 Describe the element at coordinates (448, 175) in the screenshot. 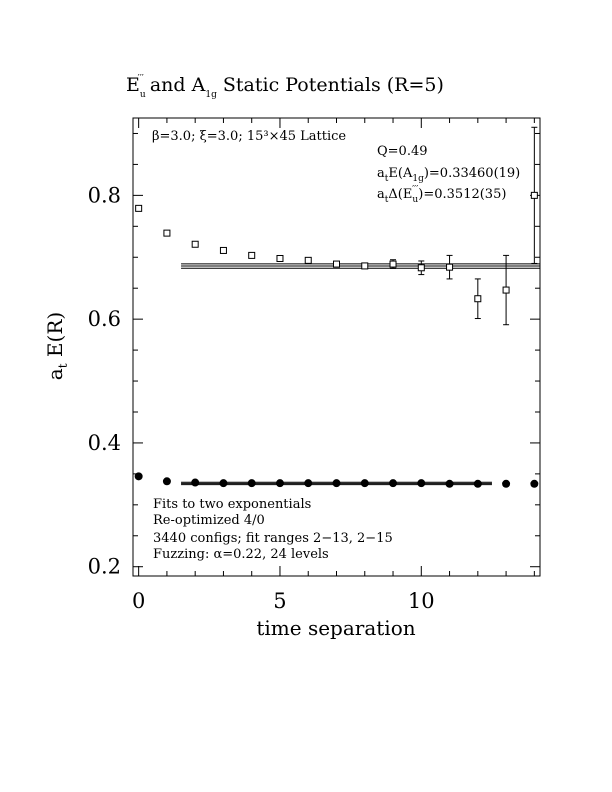

I see `fit-a1g-annotation: atE(A1g)=0.33460(19)` at that location.